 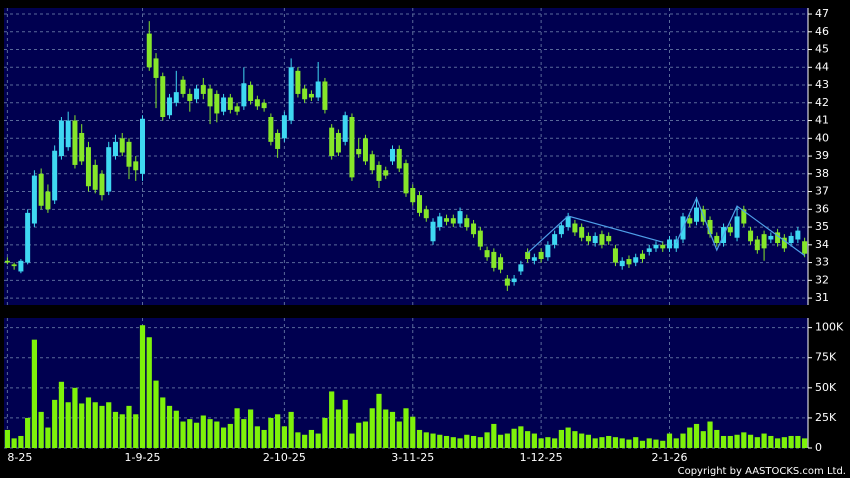 What do you see at coordinates (740, 226) in the screenshot?
I see `trend-line` at bounding box center [740, 226].